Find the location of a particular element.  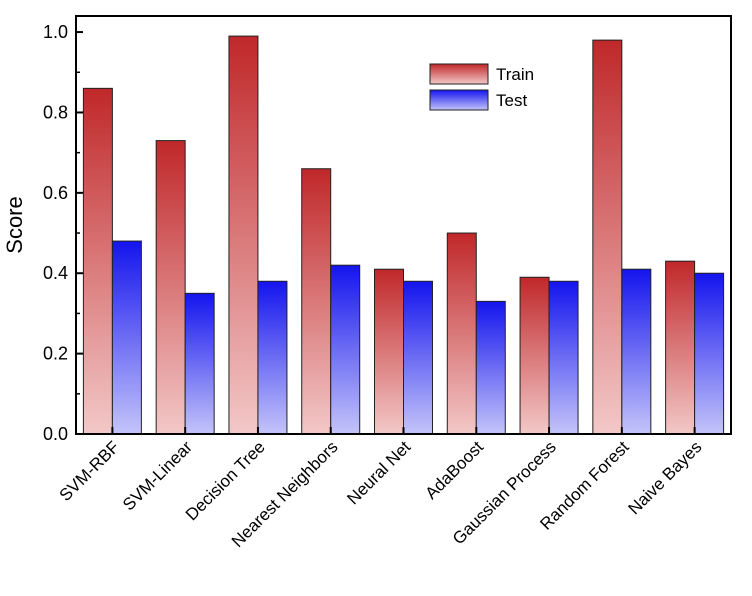

legend-swatch-test is located at coordinates (459, 100).